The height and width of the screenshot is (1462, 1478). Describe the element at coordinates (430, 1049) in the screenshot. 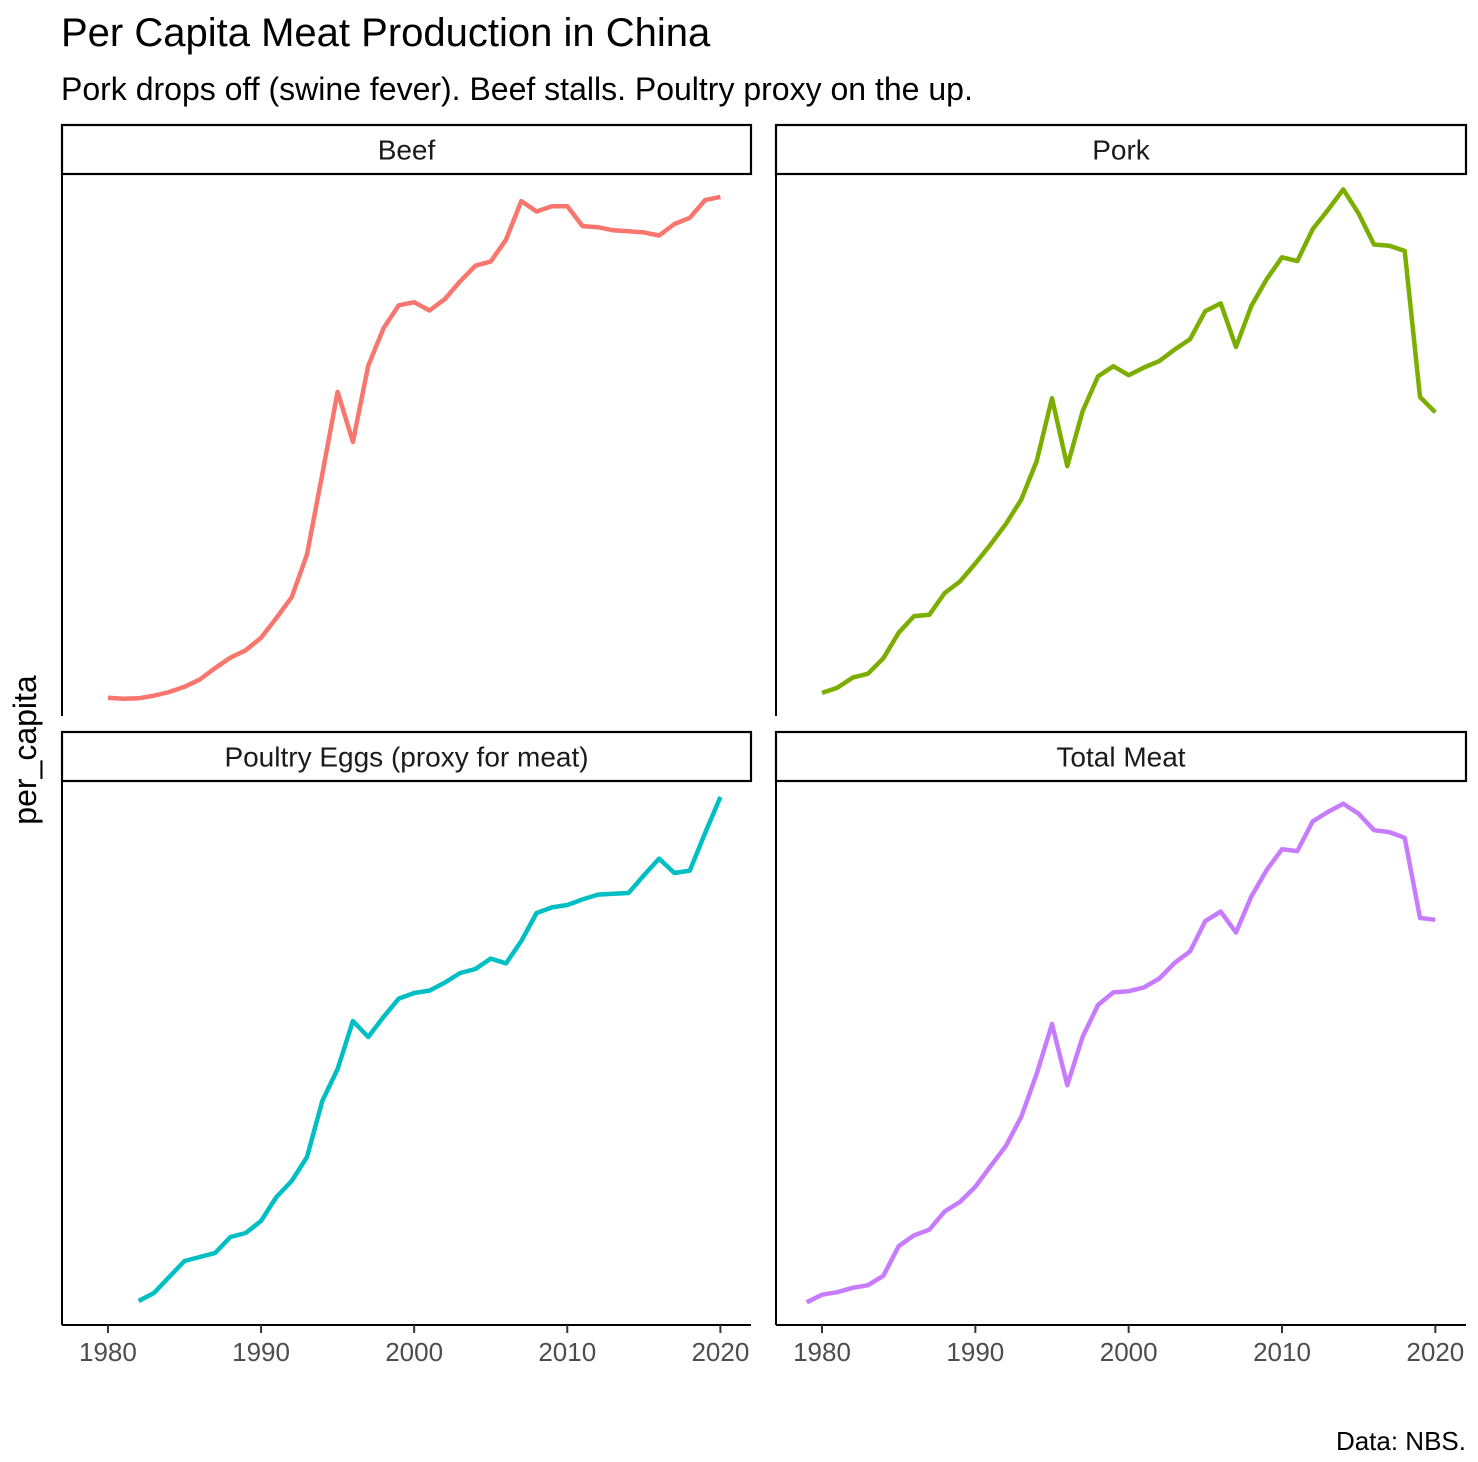

I see `series-line-poultry-eggs-proxy-for-meat` at that location.